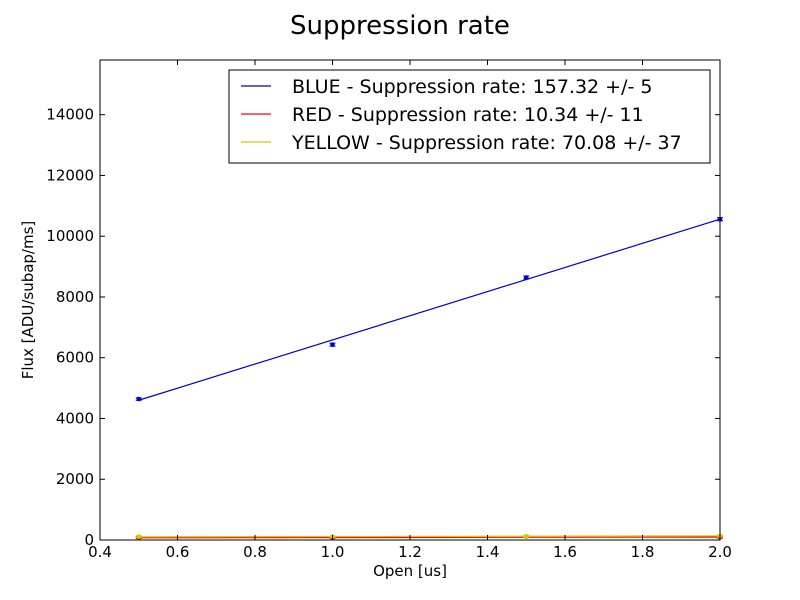  Describe the element at coordinates (410, 571) in the screenshot. I see `x-axis-label: Open [us]` at that location.